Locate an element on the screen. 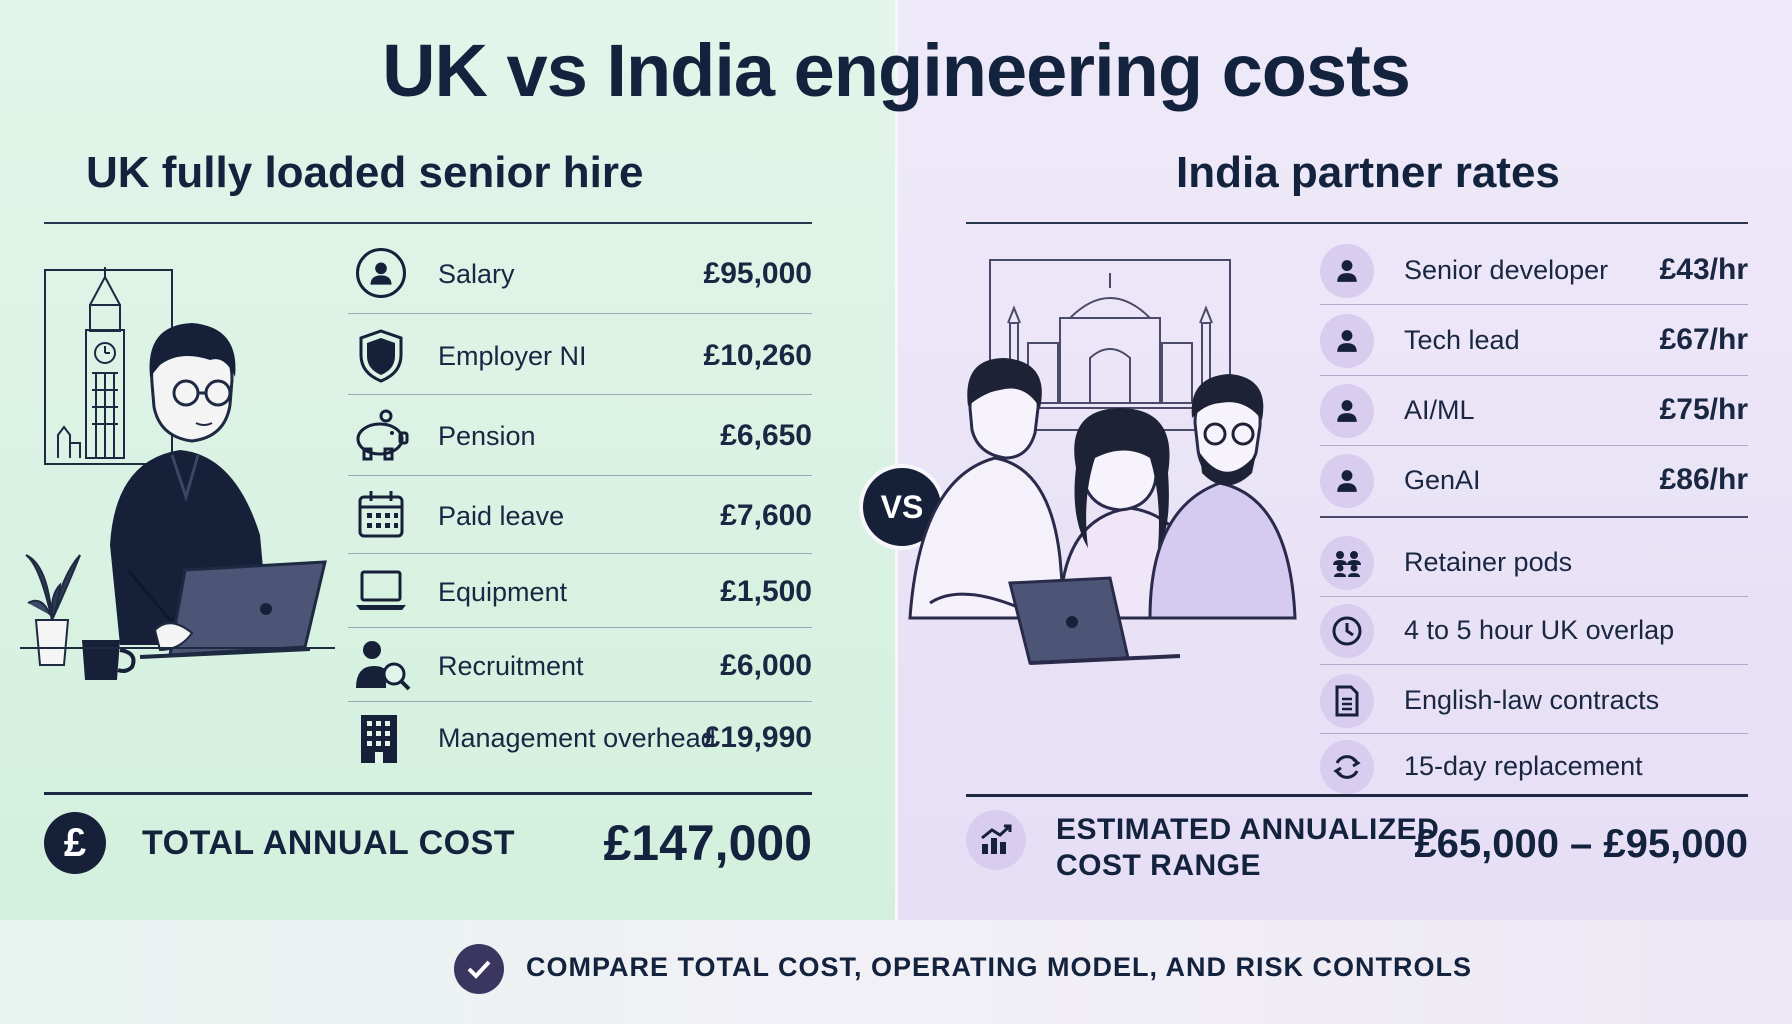  india-section-heading: India partner rates is located at coordinates (1368, 172).